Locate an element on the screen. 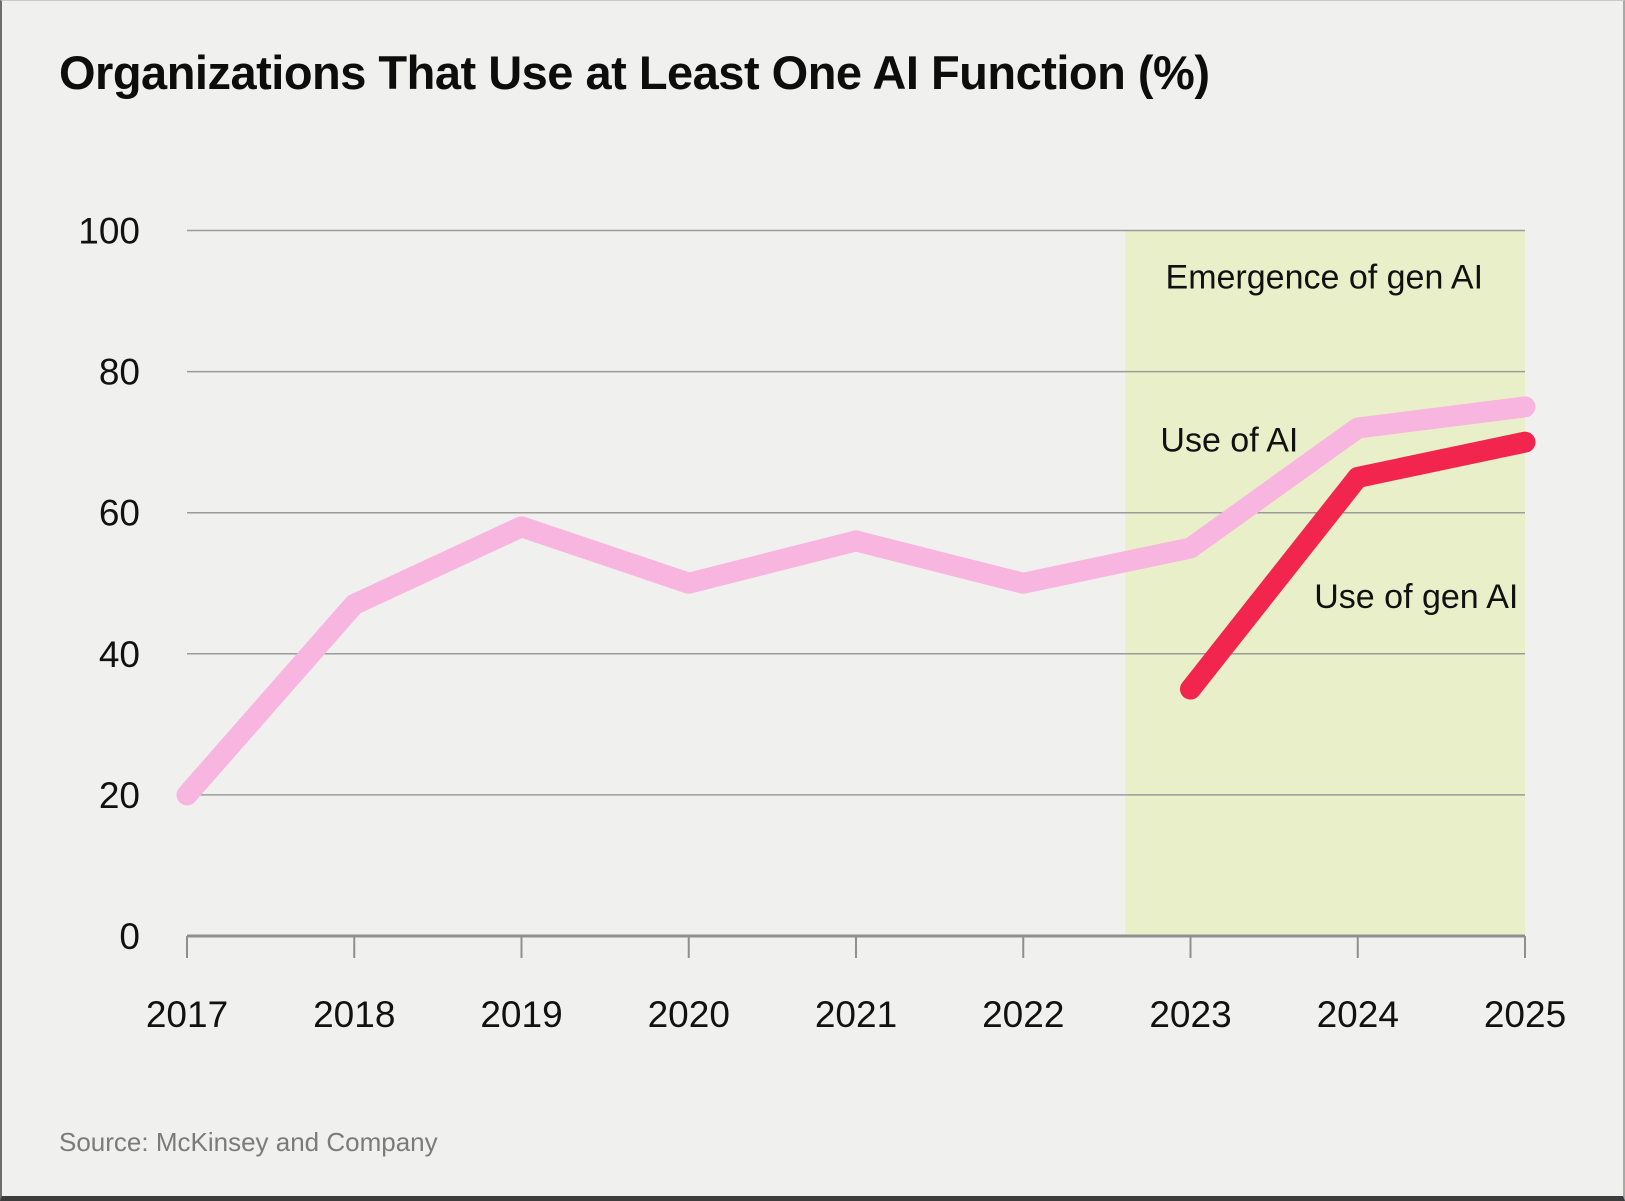  y-axis-label: 80 is located at coordinates (119, 372).